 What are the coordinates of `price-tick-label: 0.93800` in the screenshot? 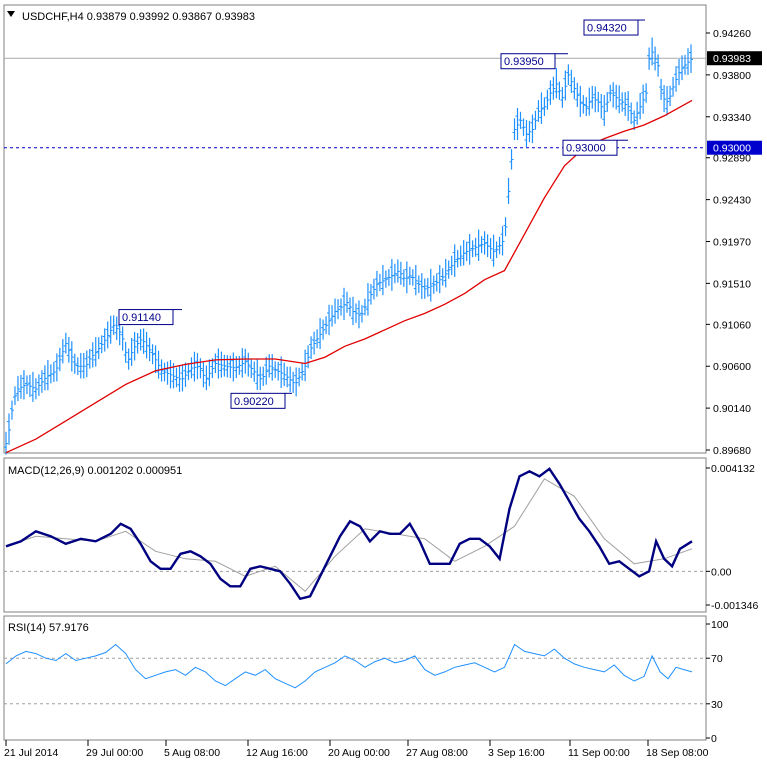 It's located at (732, 76).